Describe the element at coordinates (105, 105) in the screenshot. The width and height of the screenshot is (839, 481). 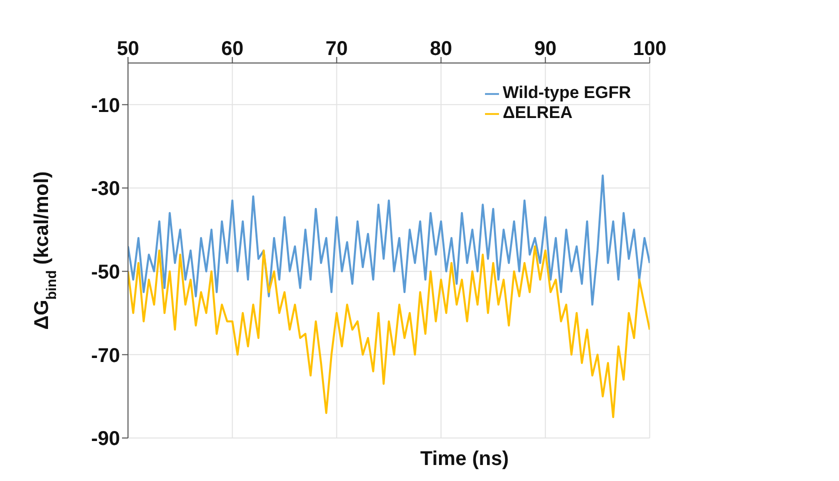
I see `y-tick-label: -10` at that location.